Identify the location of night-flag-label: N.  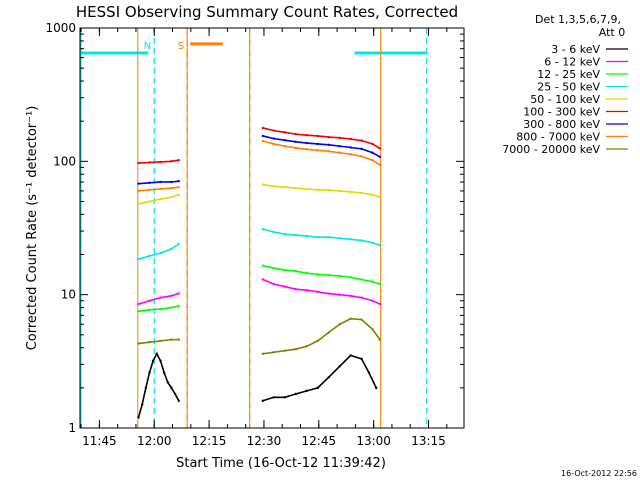
(147, 46).